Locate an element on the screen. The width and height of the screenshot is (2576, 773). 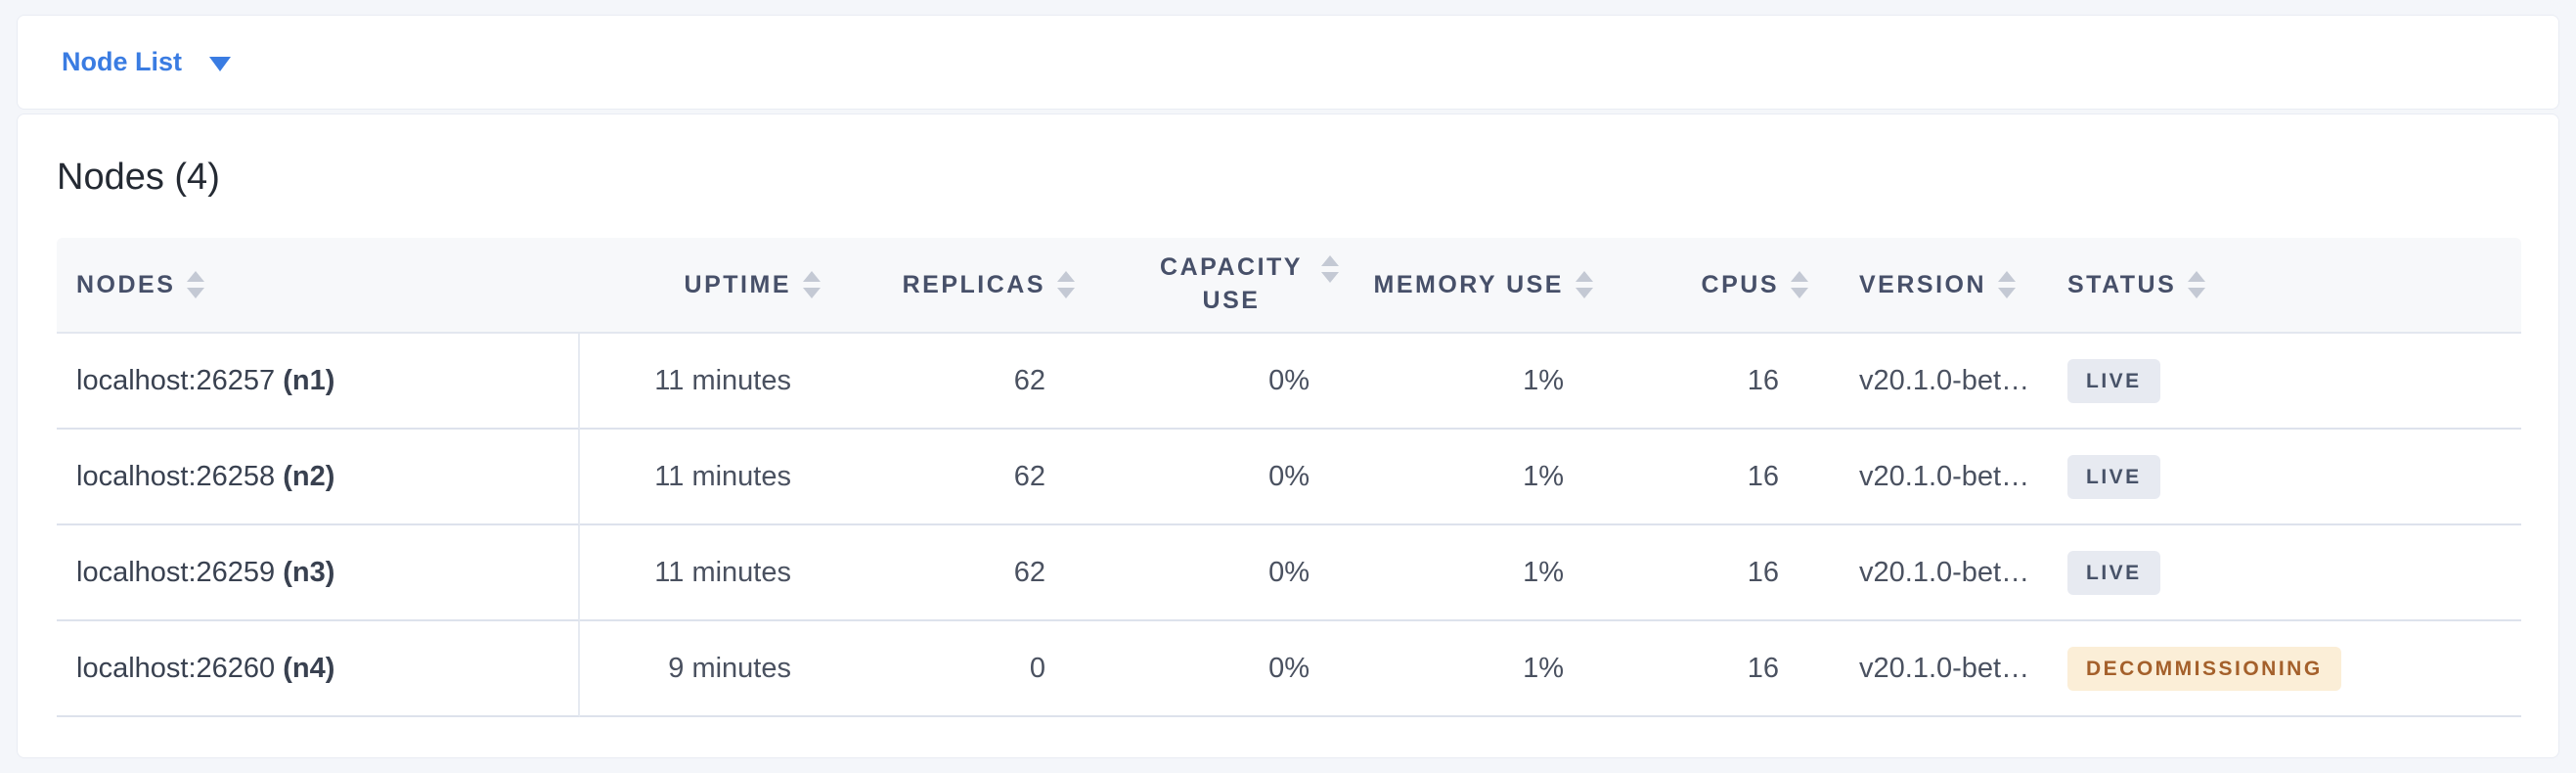
column-label-replicas: REPLICAS is located at coordinates (974, 284).